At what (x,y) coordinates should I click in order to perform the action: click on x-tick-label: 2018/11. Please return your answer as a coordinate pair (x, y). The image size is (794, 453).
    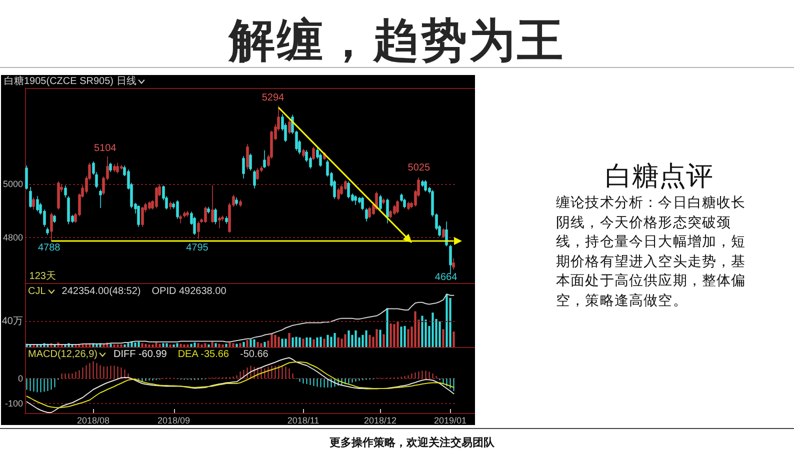
    Looking at the image, I should click on (303, 421).